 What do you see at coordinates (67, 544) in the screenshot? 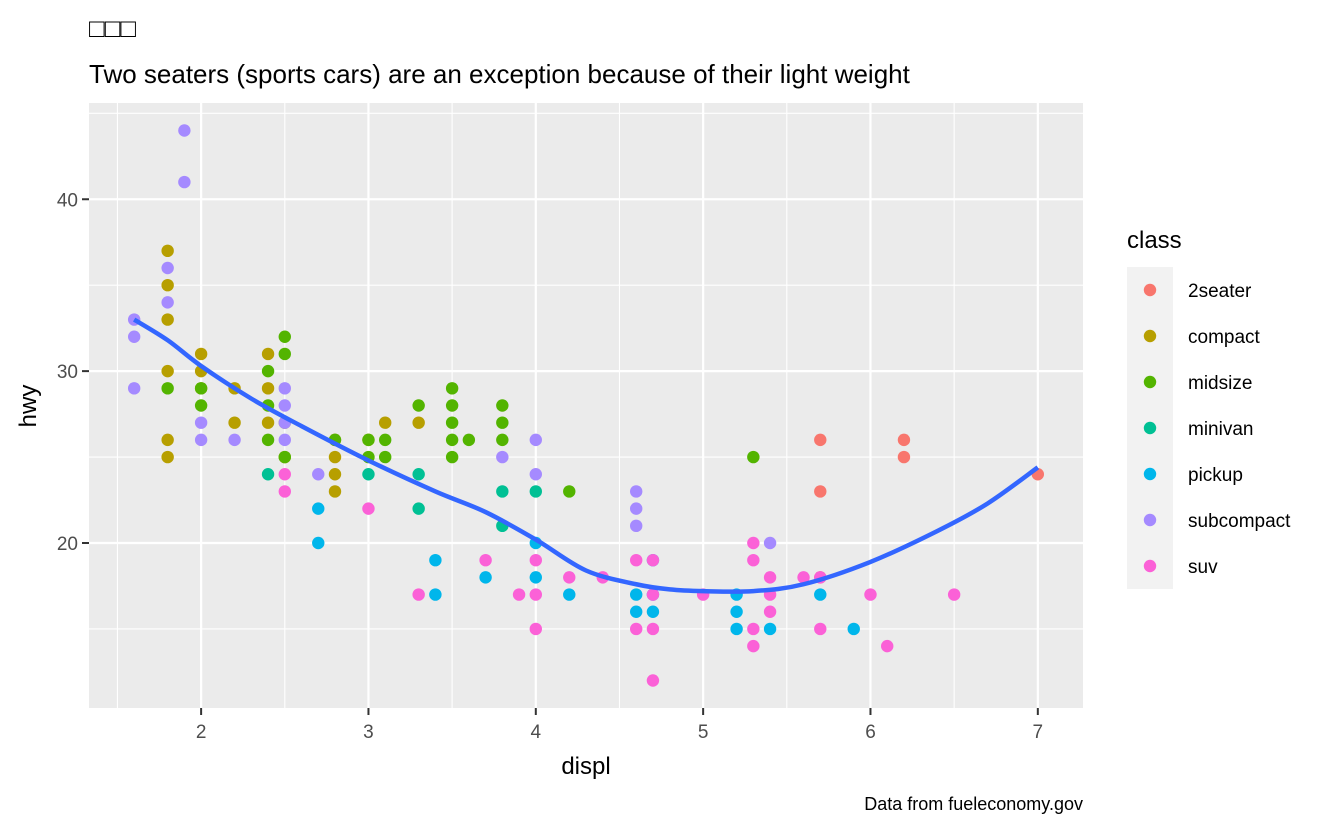
I see `y-tick-label: 20` at bounding box center [67, 544].